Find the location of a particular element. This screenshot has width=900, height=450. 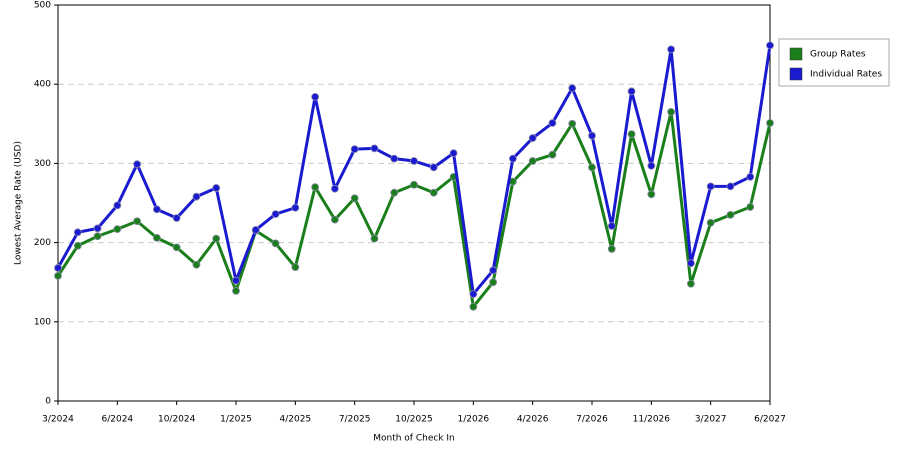

y-tick-label: 0 is located at coordinates (48, 402).